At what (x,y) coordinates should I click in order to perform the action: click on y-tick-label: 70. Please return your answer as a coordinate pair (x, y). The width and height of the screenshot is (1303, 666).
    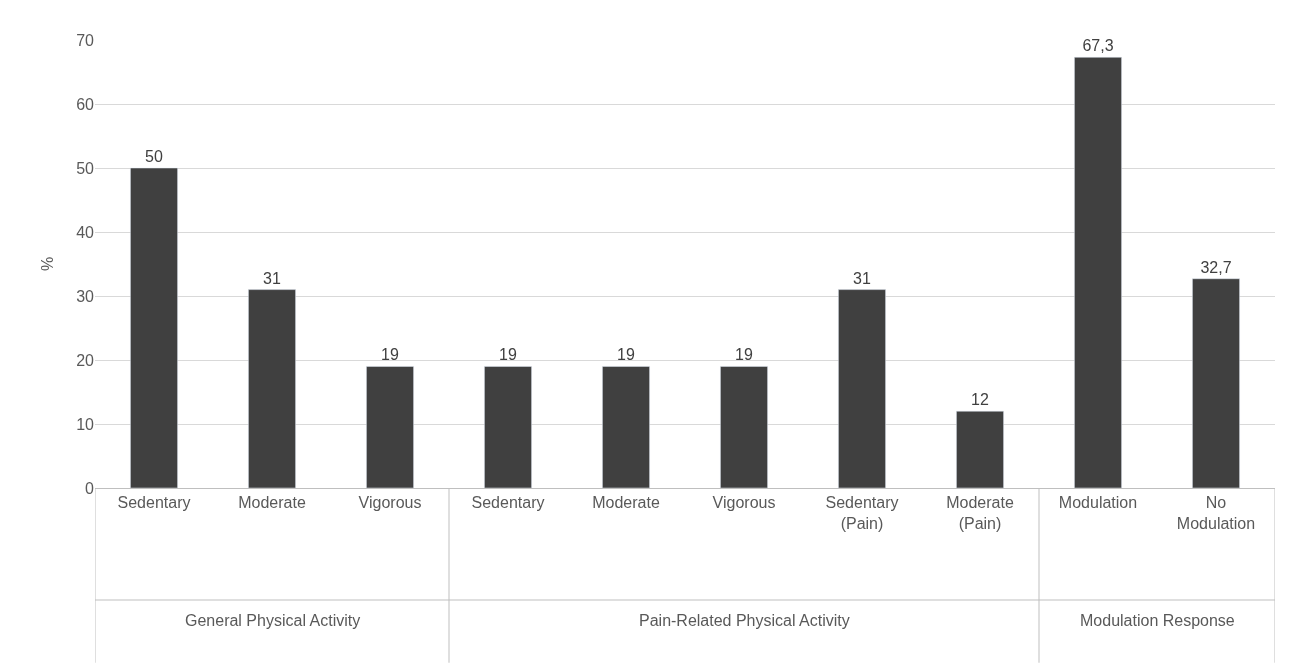
    Looking at the image, I should click on (85, 40).